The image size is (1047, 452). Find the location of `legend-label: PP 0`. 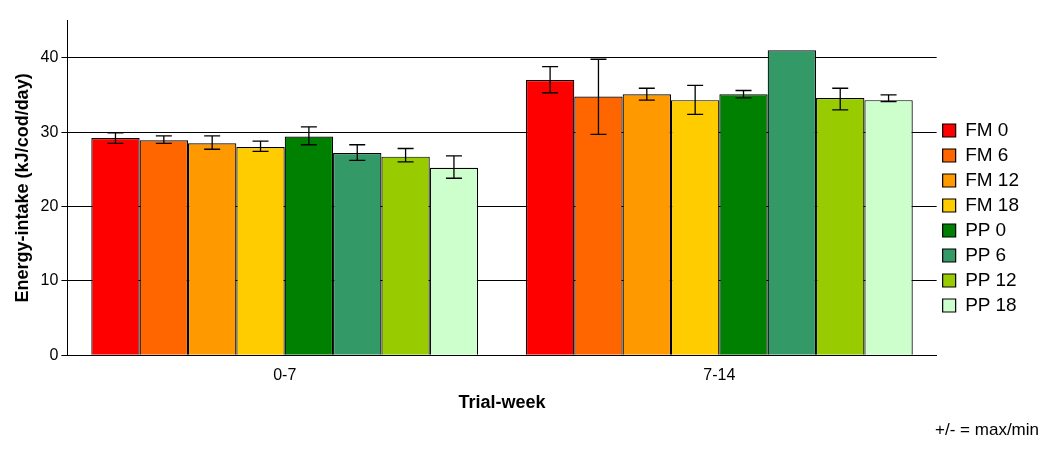

legend-label: PP 0 is located at coordinates (986, 229).